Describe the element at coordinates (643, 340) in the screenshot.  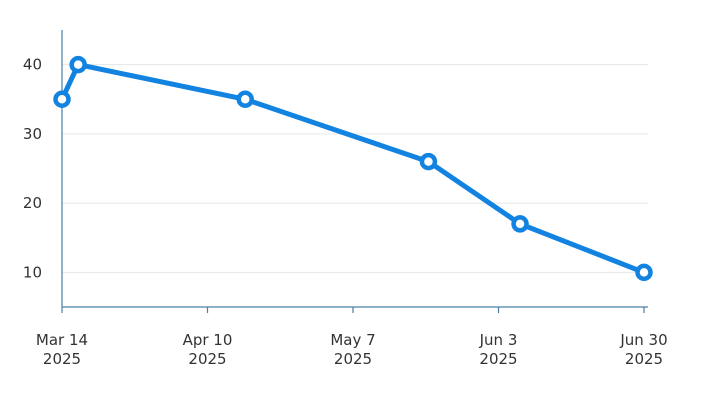
I see `x-tick-label: Jun 30` at that location.